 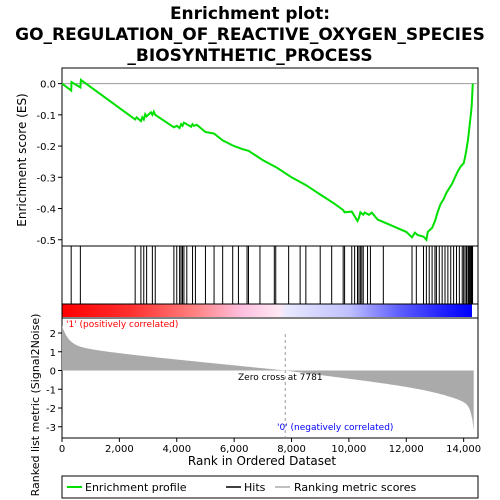 I want to click on x-tick-label: 8,000, so click(x=291, y=449).